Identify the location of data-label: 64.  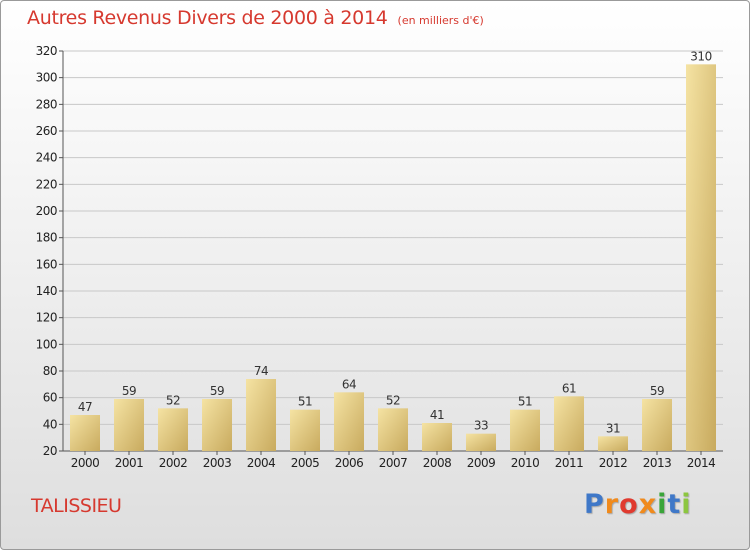
(349, 384).